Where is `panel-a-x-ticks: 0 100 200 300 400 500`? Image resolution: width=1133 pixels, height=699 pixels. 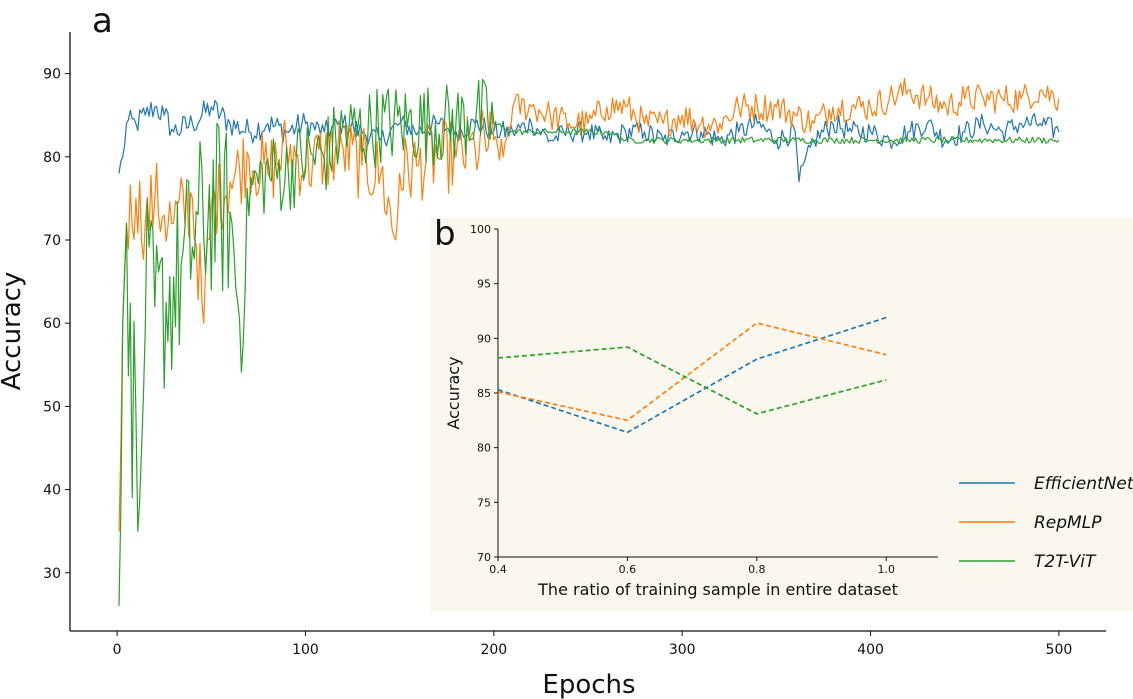
panel-a-x-ticks: 0 100 200 300 400 500 is located at coordinates (593, 644).